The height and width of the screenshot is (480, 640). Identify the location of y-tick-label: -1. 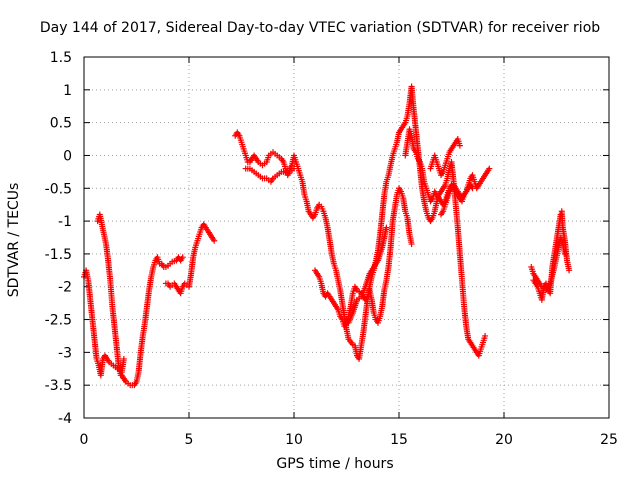
(65, 222).